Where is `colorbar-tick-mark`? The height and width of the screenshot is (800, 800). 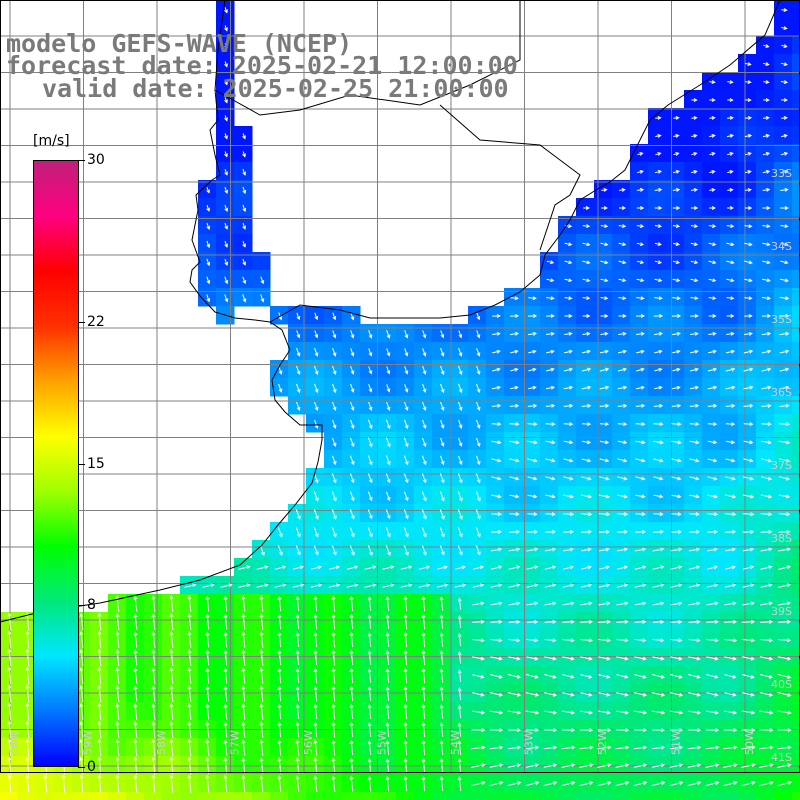
colorbar-tick-mark is located at coordinates (81, 322).